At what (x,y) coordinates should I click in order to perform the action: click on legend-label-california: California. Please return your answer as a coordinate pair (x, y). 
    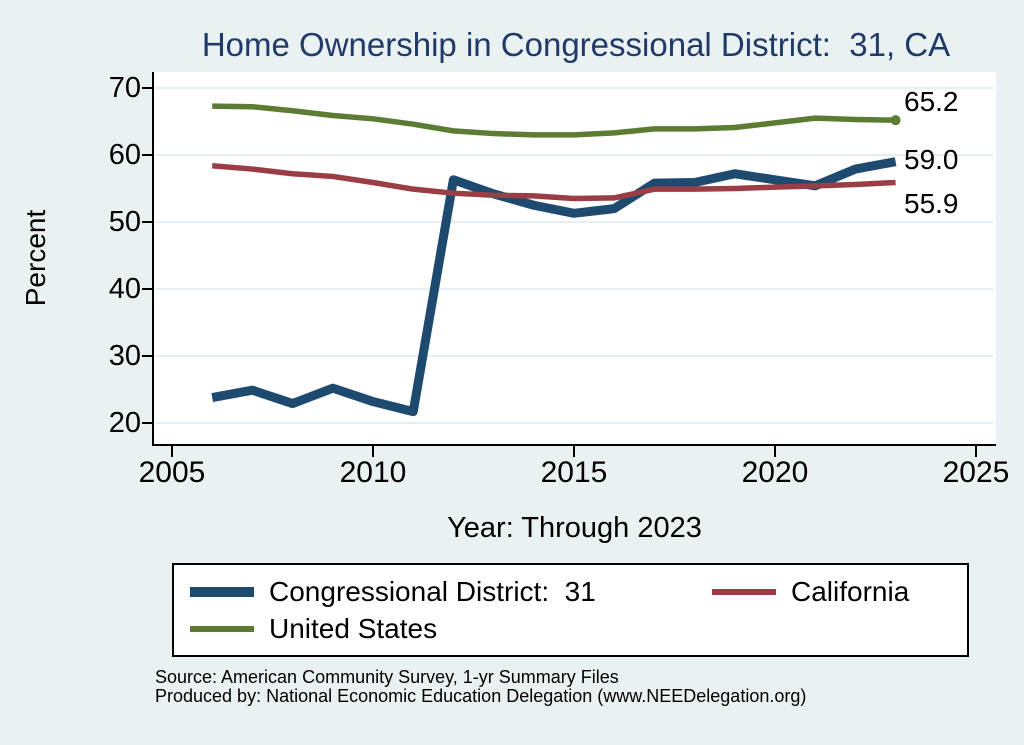
    Looking at the image, I should click on (850, 591).